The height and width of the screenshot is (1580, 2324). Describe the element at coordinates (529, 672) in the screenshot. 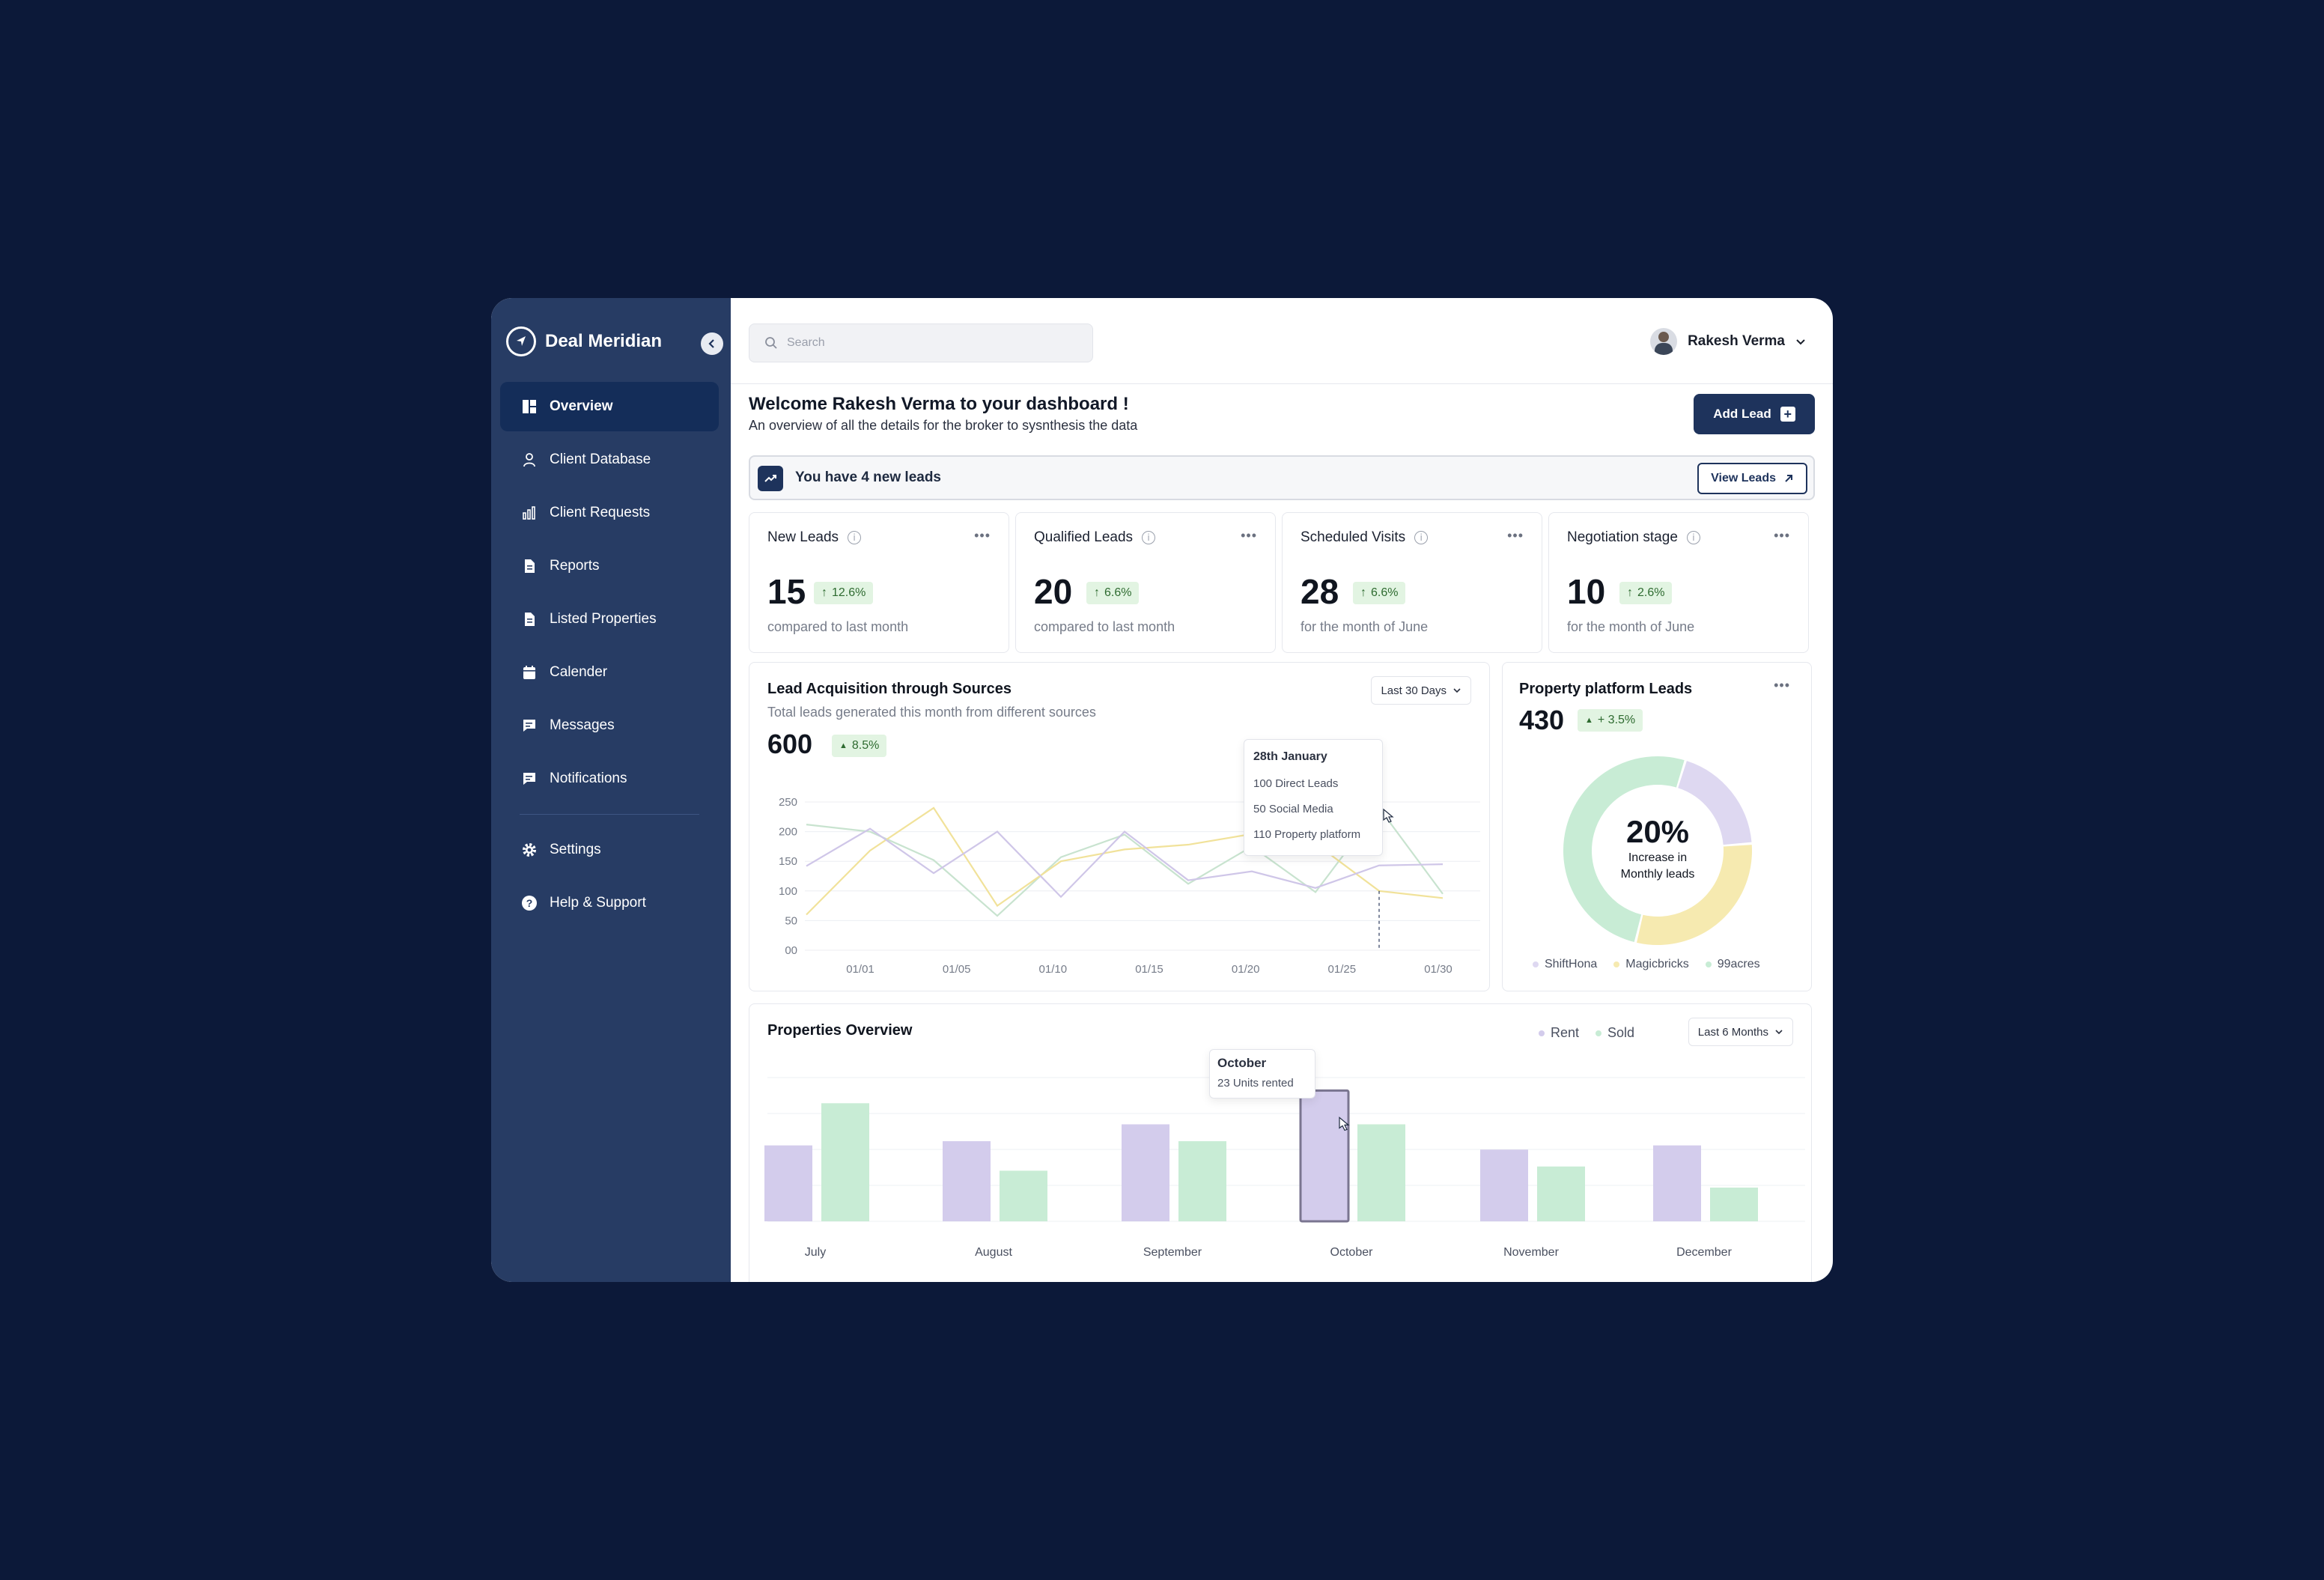

I see `calendar-icon` at that location.